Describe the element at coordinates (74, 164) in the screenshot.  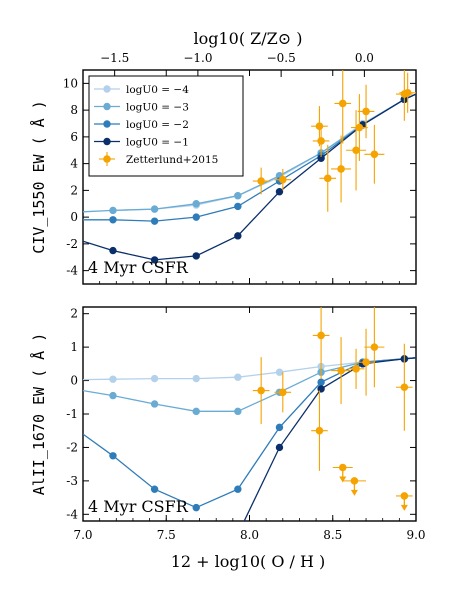
I see `top-ytick-label: 4` at that location.